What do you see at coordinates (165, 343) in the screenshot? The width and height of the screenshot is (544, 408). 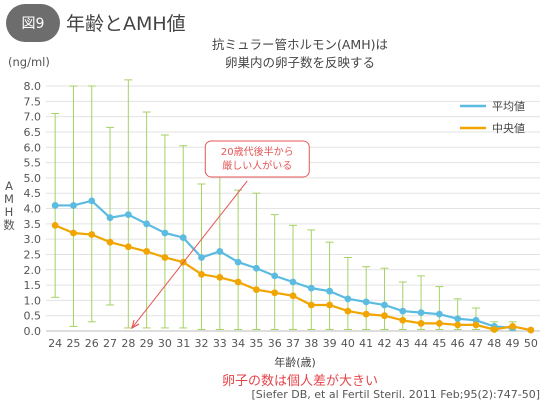 I see `x-tick-label: 30` at bounding box center [165, 343].